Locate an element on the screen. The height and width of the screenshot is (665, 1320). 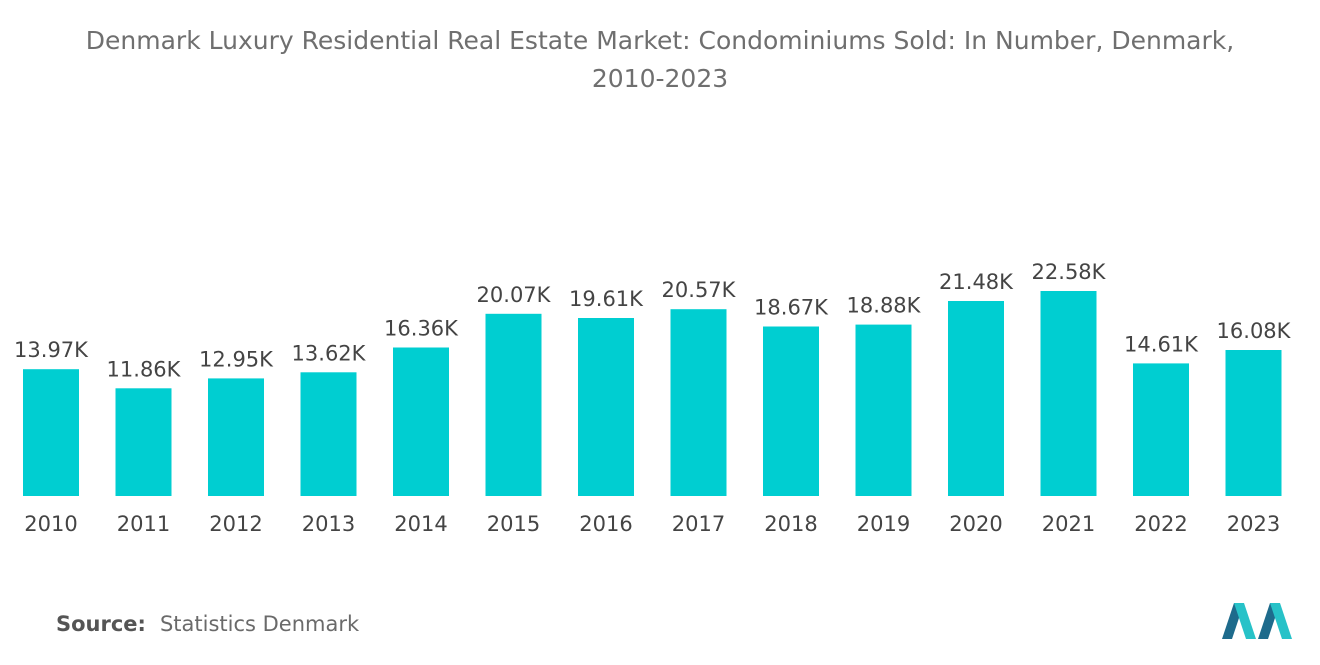
x-tick-label-2015: 2015 is located at coordinates (513, 524).